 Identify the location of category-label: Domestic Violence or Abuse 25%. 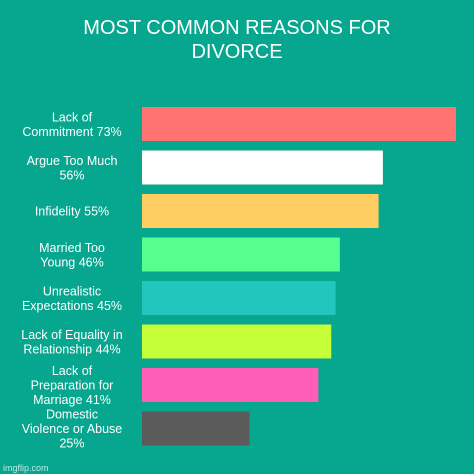
(72, 429).